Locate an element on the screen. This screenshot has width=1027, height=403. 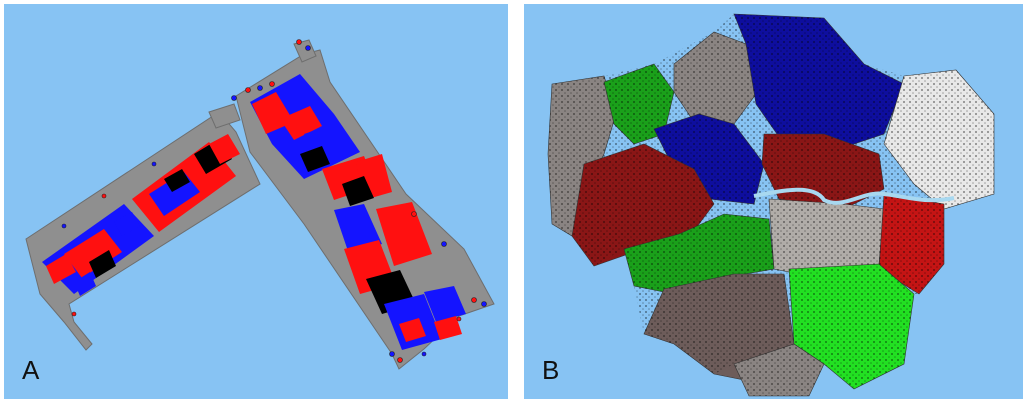
panel-b-label: B is located at coordinates (551, 370).